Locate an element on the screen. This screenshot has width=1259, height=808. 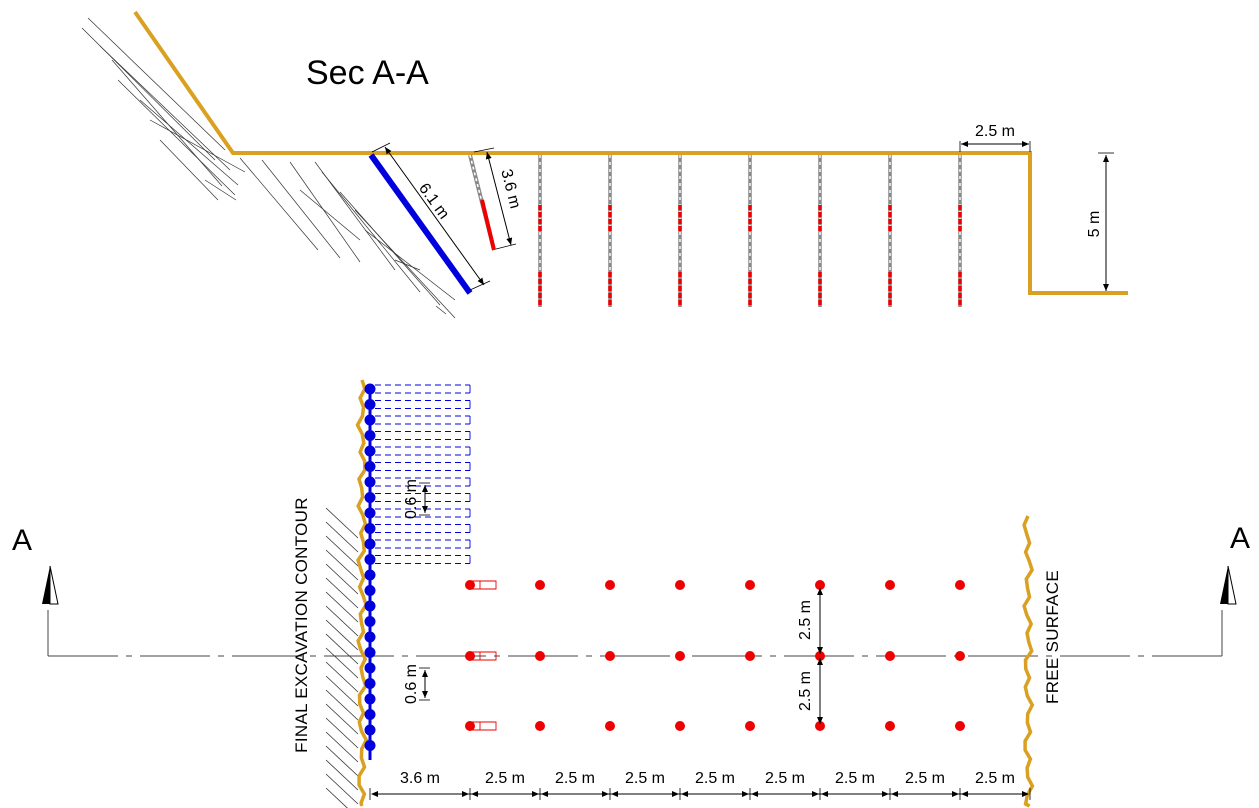
dim-bottom-5: 2.5 m is located at coordinates (715, 778).